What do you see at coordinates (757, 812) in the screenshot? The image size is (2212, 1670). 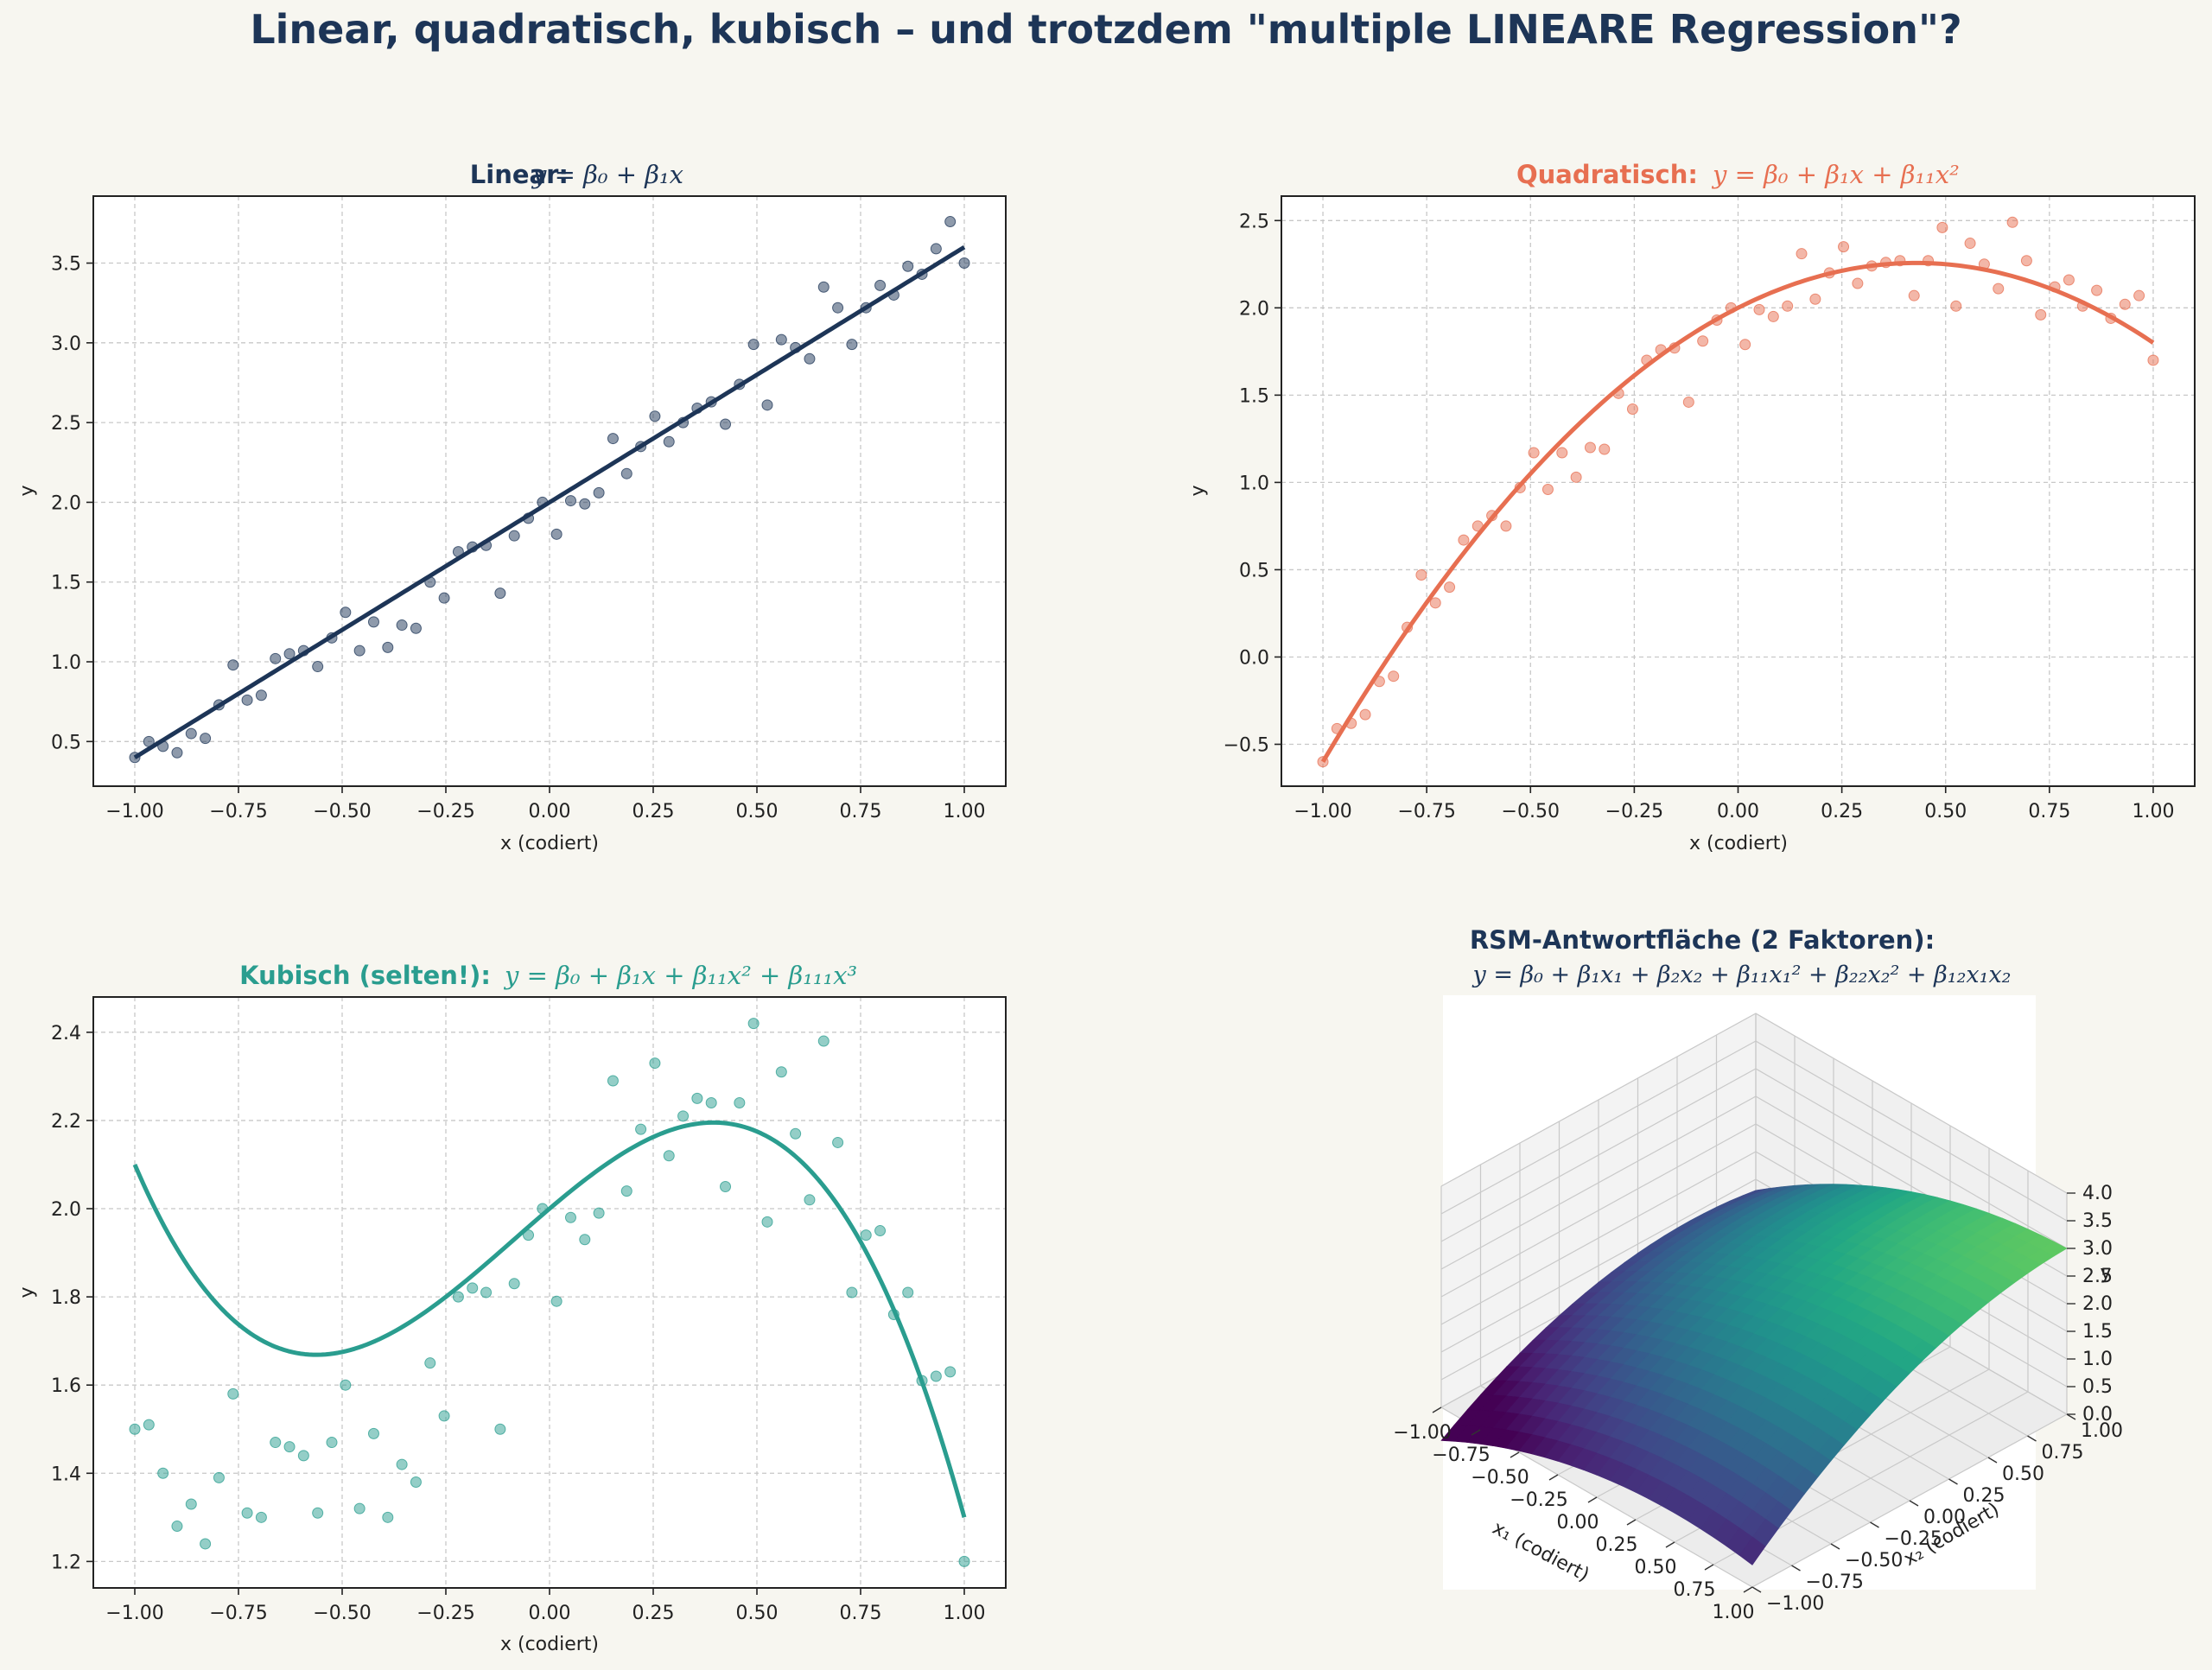 I see `linear-x-tick-label: 0.50` at bounding box center [757, 812].